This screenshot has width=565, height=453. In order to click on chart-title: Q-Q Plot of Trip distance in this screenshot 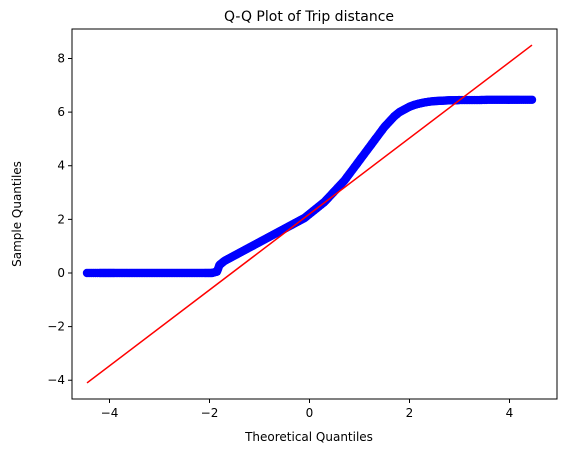, I will do `click(309, 17)`.